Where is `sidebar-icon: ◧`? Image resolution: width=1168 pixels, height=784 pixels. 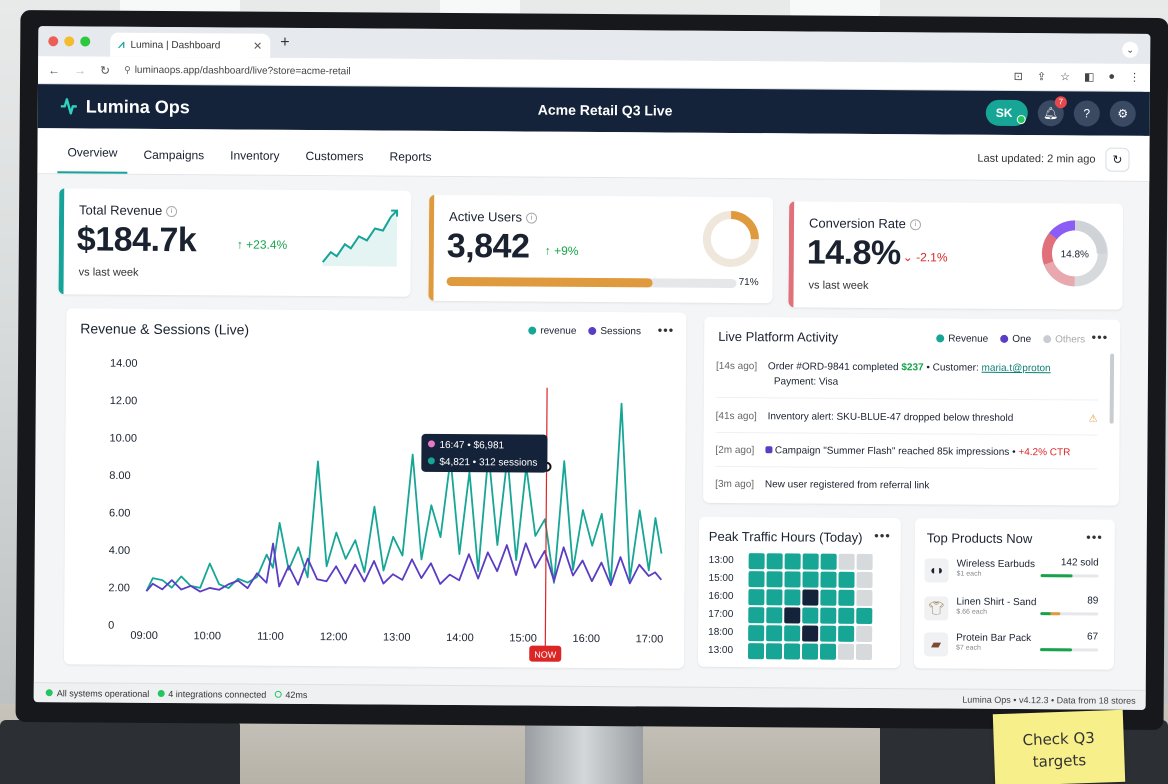
sidebar-icon: ◧ is located at coordinates (1089, 77).